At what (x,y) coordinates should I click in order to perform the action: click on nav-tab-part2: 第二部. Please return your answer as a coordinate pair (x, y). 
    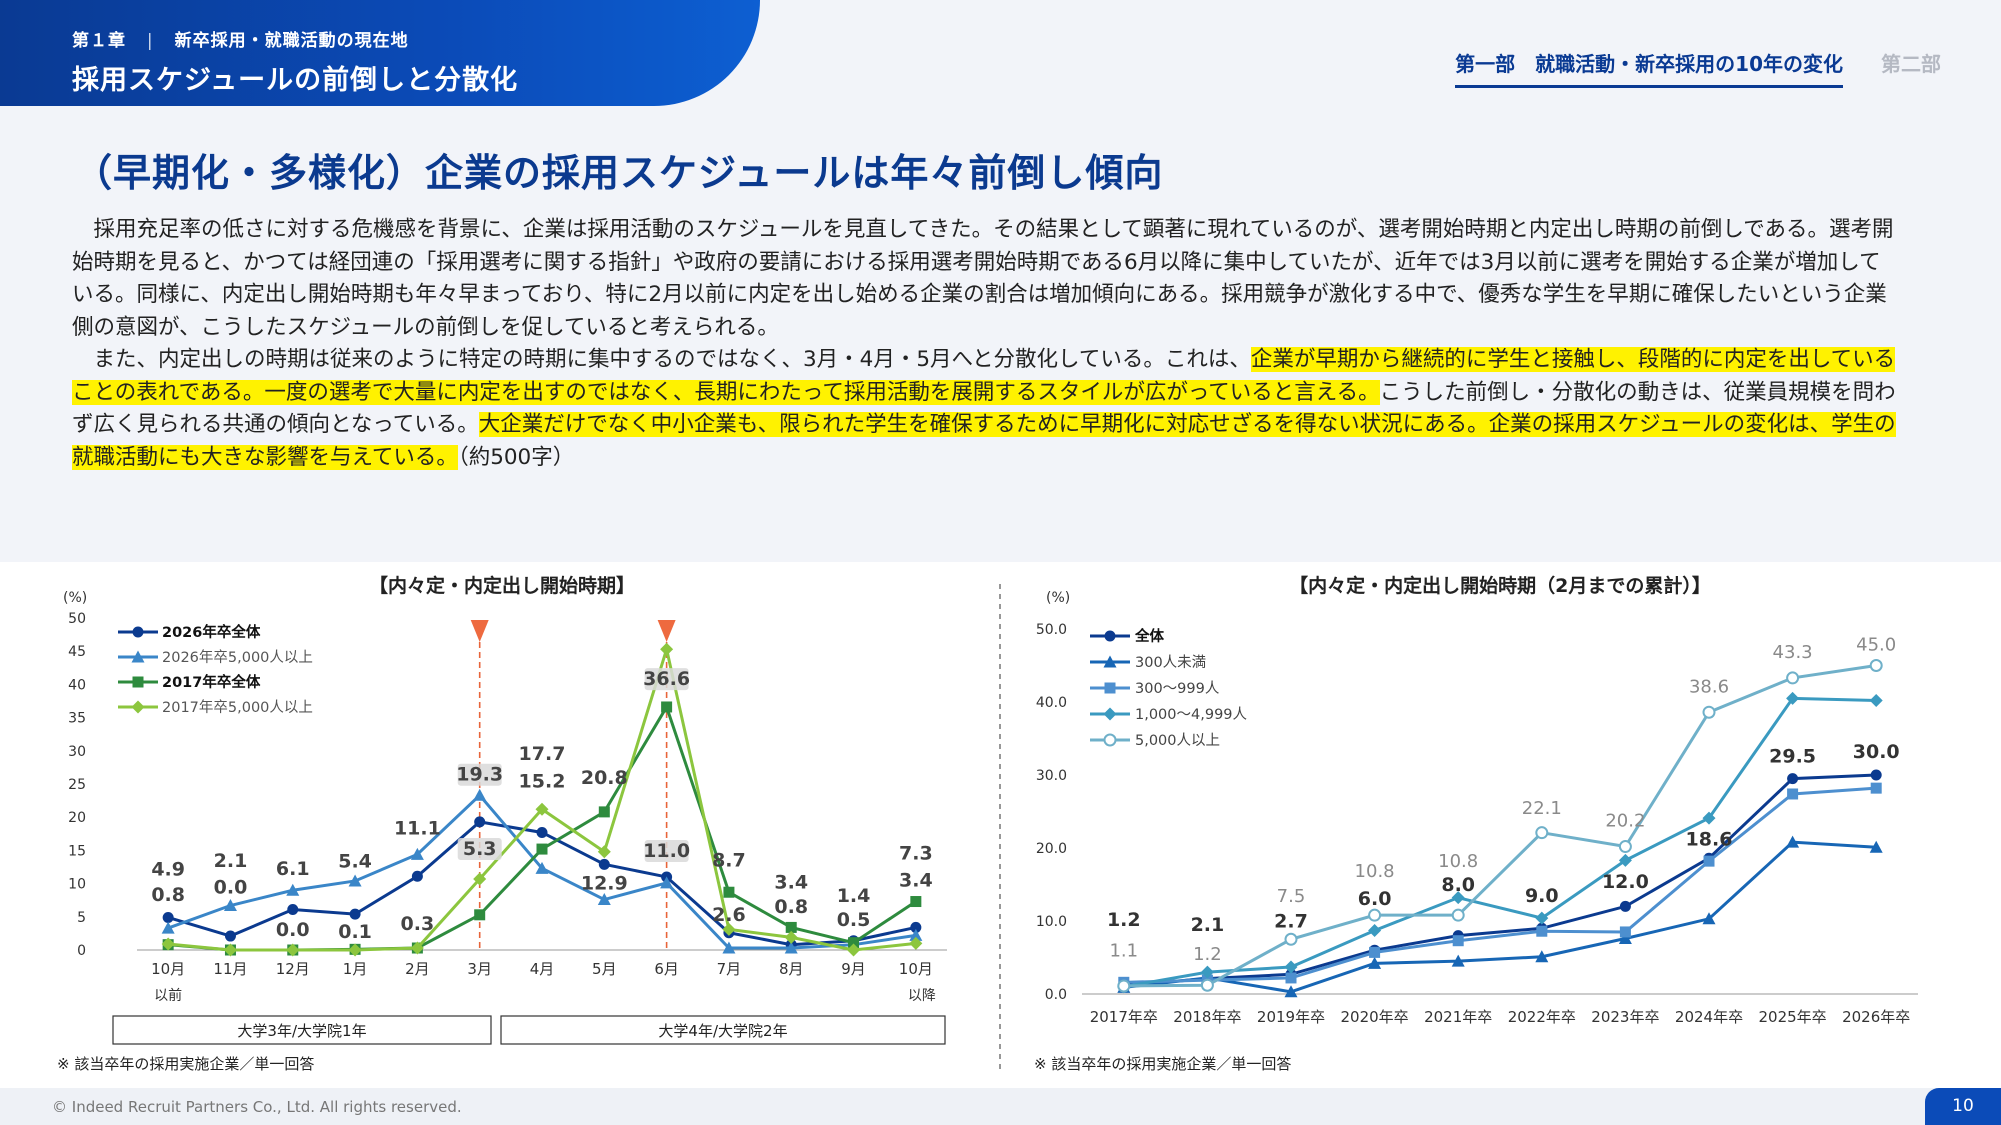
    Looking at the image, I should click on (1911, 64).